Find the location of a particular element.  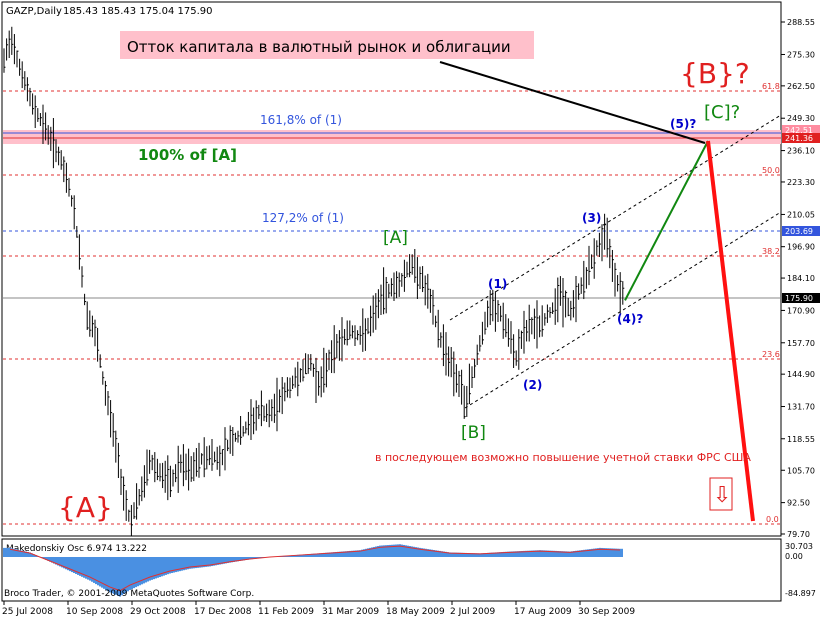

fib-label-236: 23.6 is located at coordinates (771, 354).